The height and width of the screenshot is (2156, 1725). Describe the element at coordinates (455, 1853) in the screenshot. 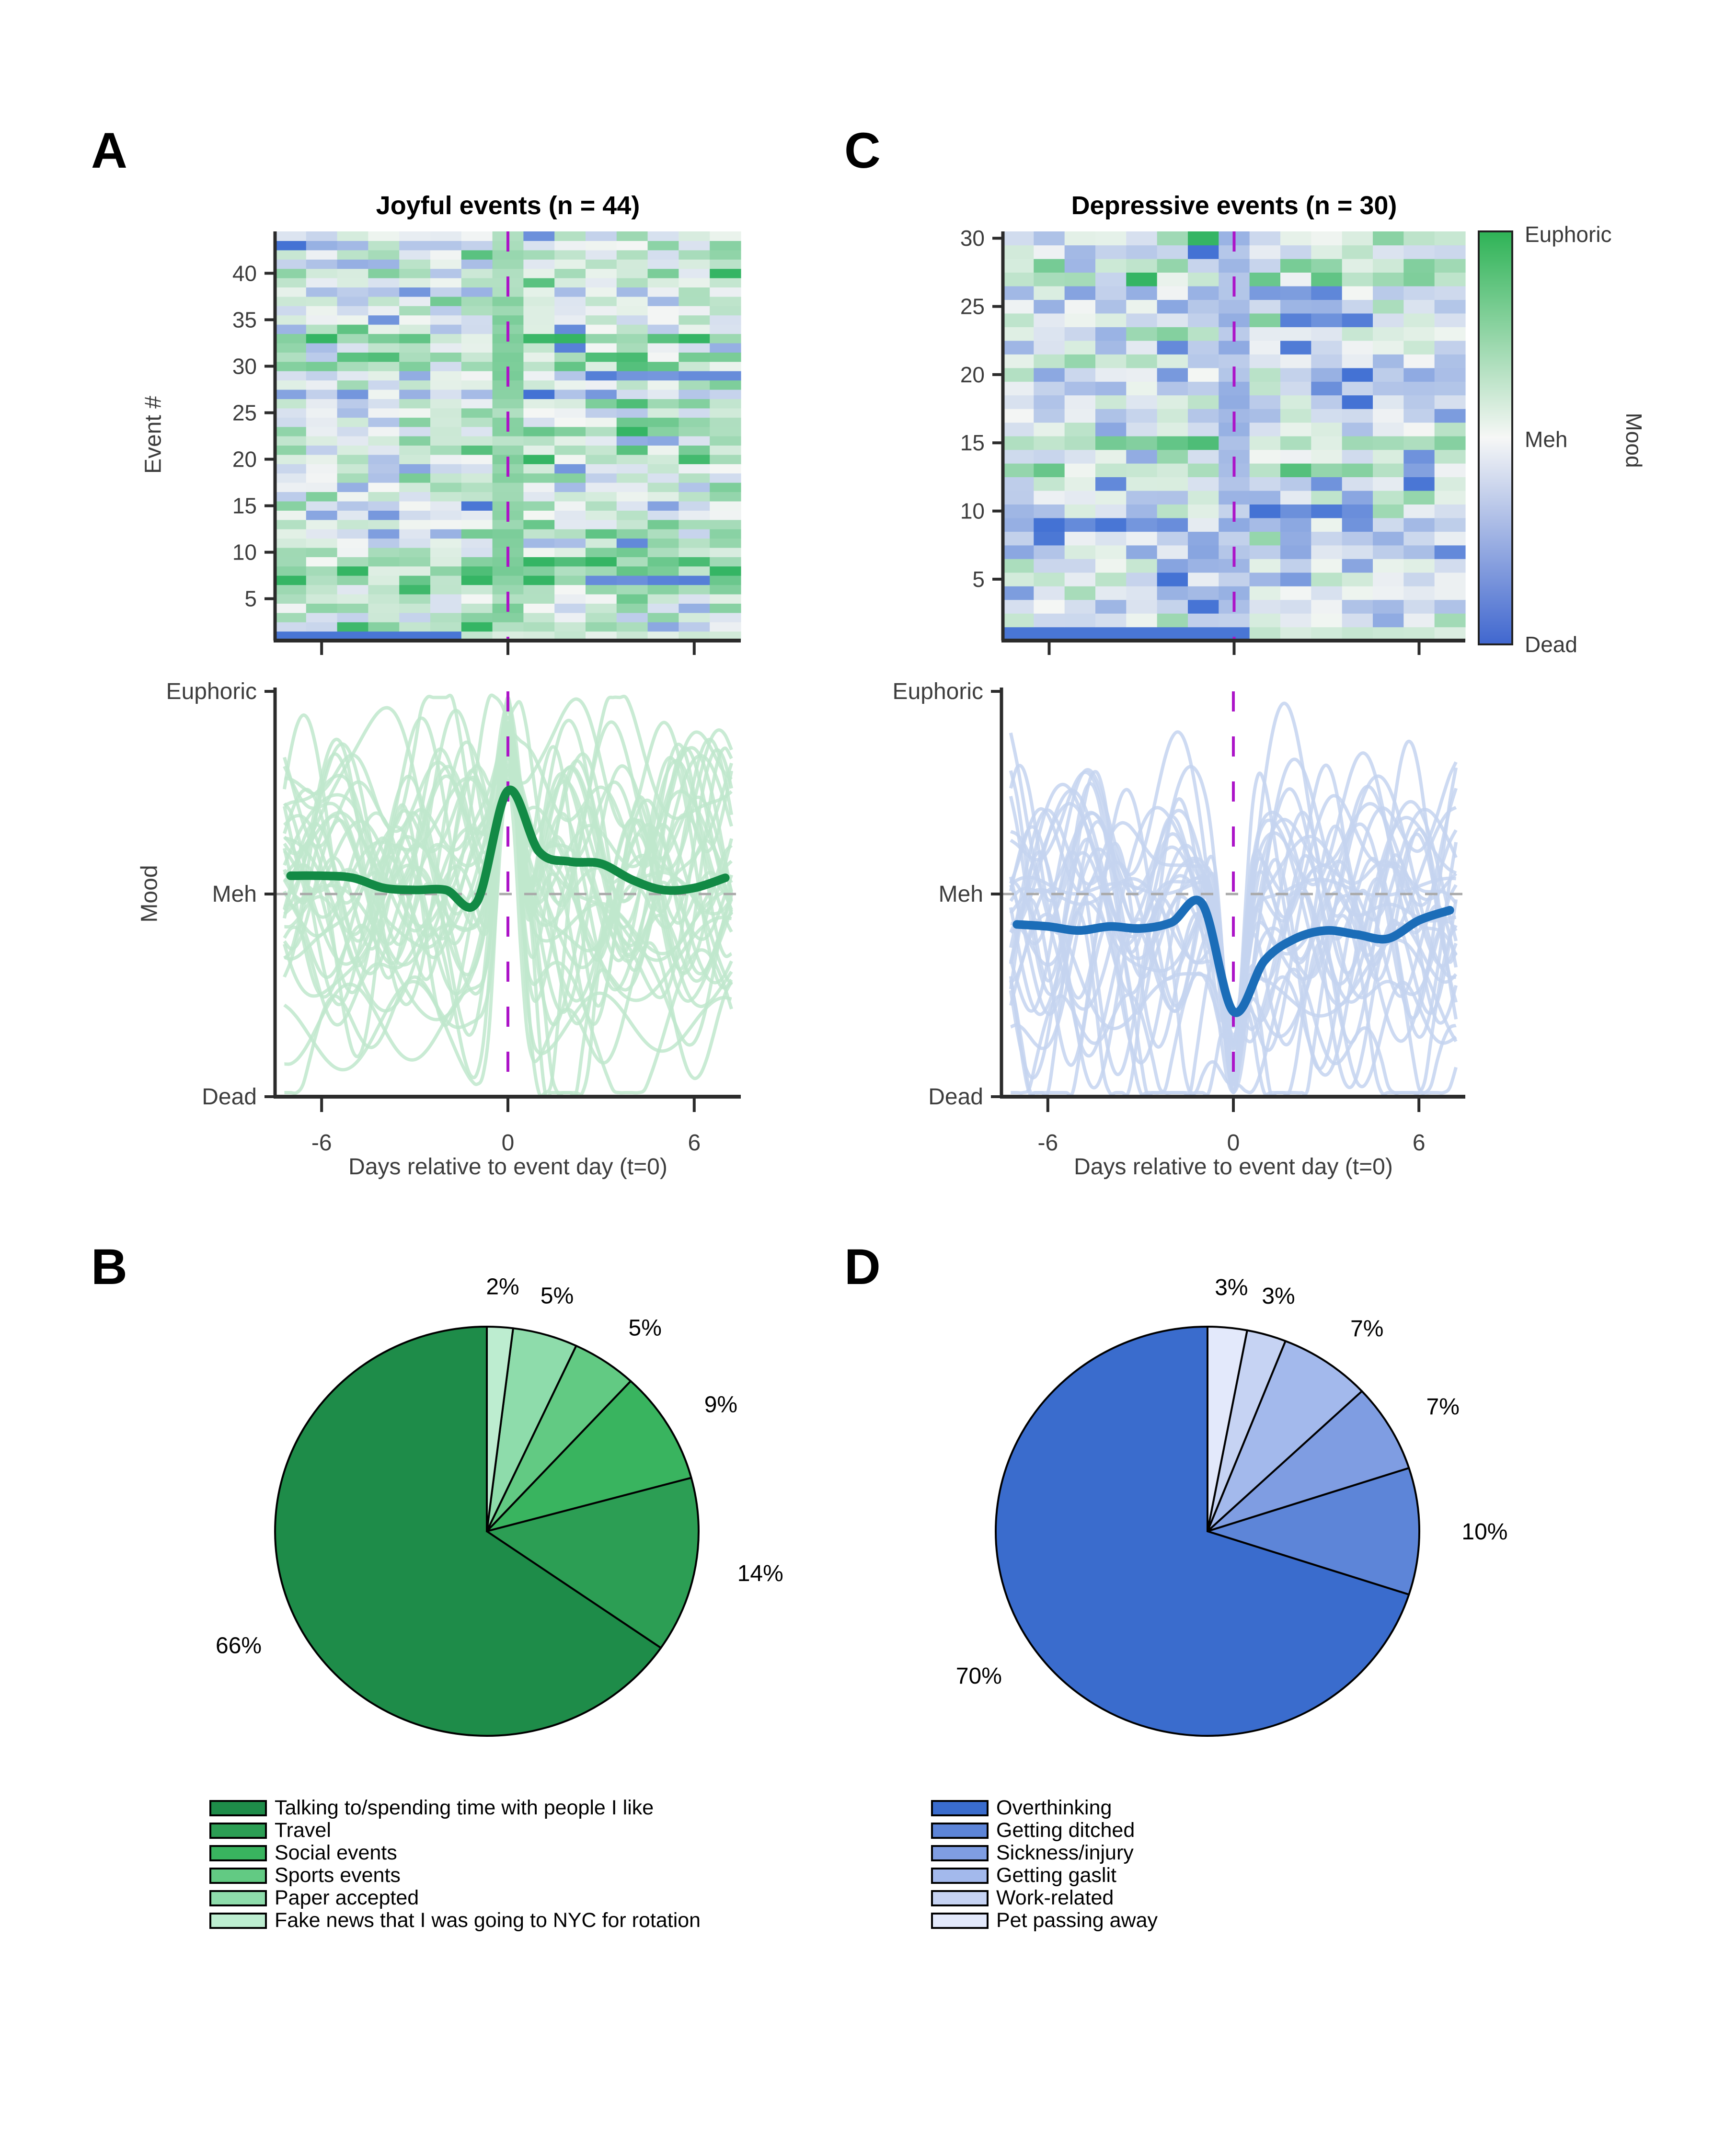

I see `legend-item: Social events` at that location.